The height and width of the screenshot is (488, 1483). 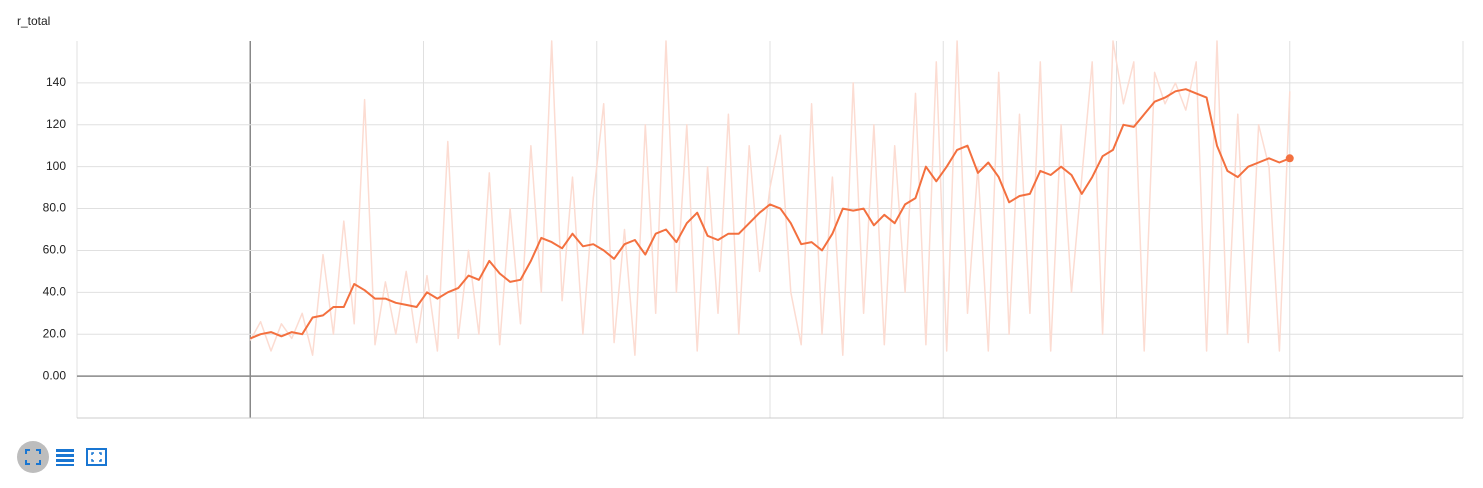 What do you see at coordinates (55, 250) in the screenshot?
I see `y-tick-label: 60.0` at bounding box center [55, 250].